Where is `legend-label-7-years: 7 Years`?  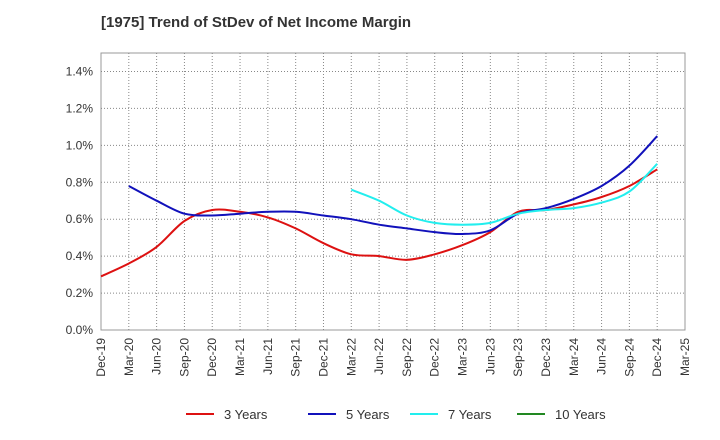 legend-label-7-years: 7 Years is located at coordinates (470, 414).